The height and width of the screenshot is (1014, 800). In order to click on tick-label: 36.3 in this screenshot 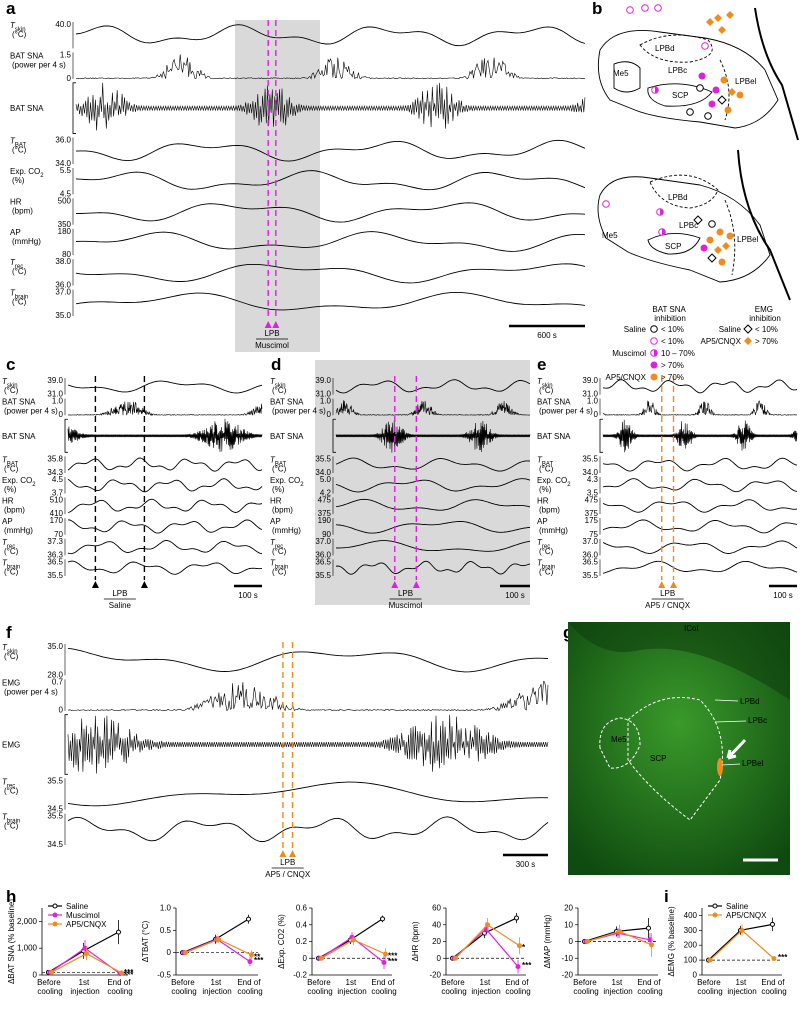, I will do `click(55, 554)`.